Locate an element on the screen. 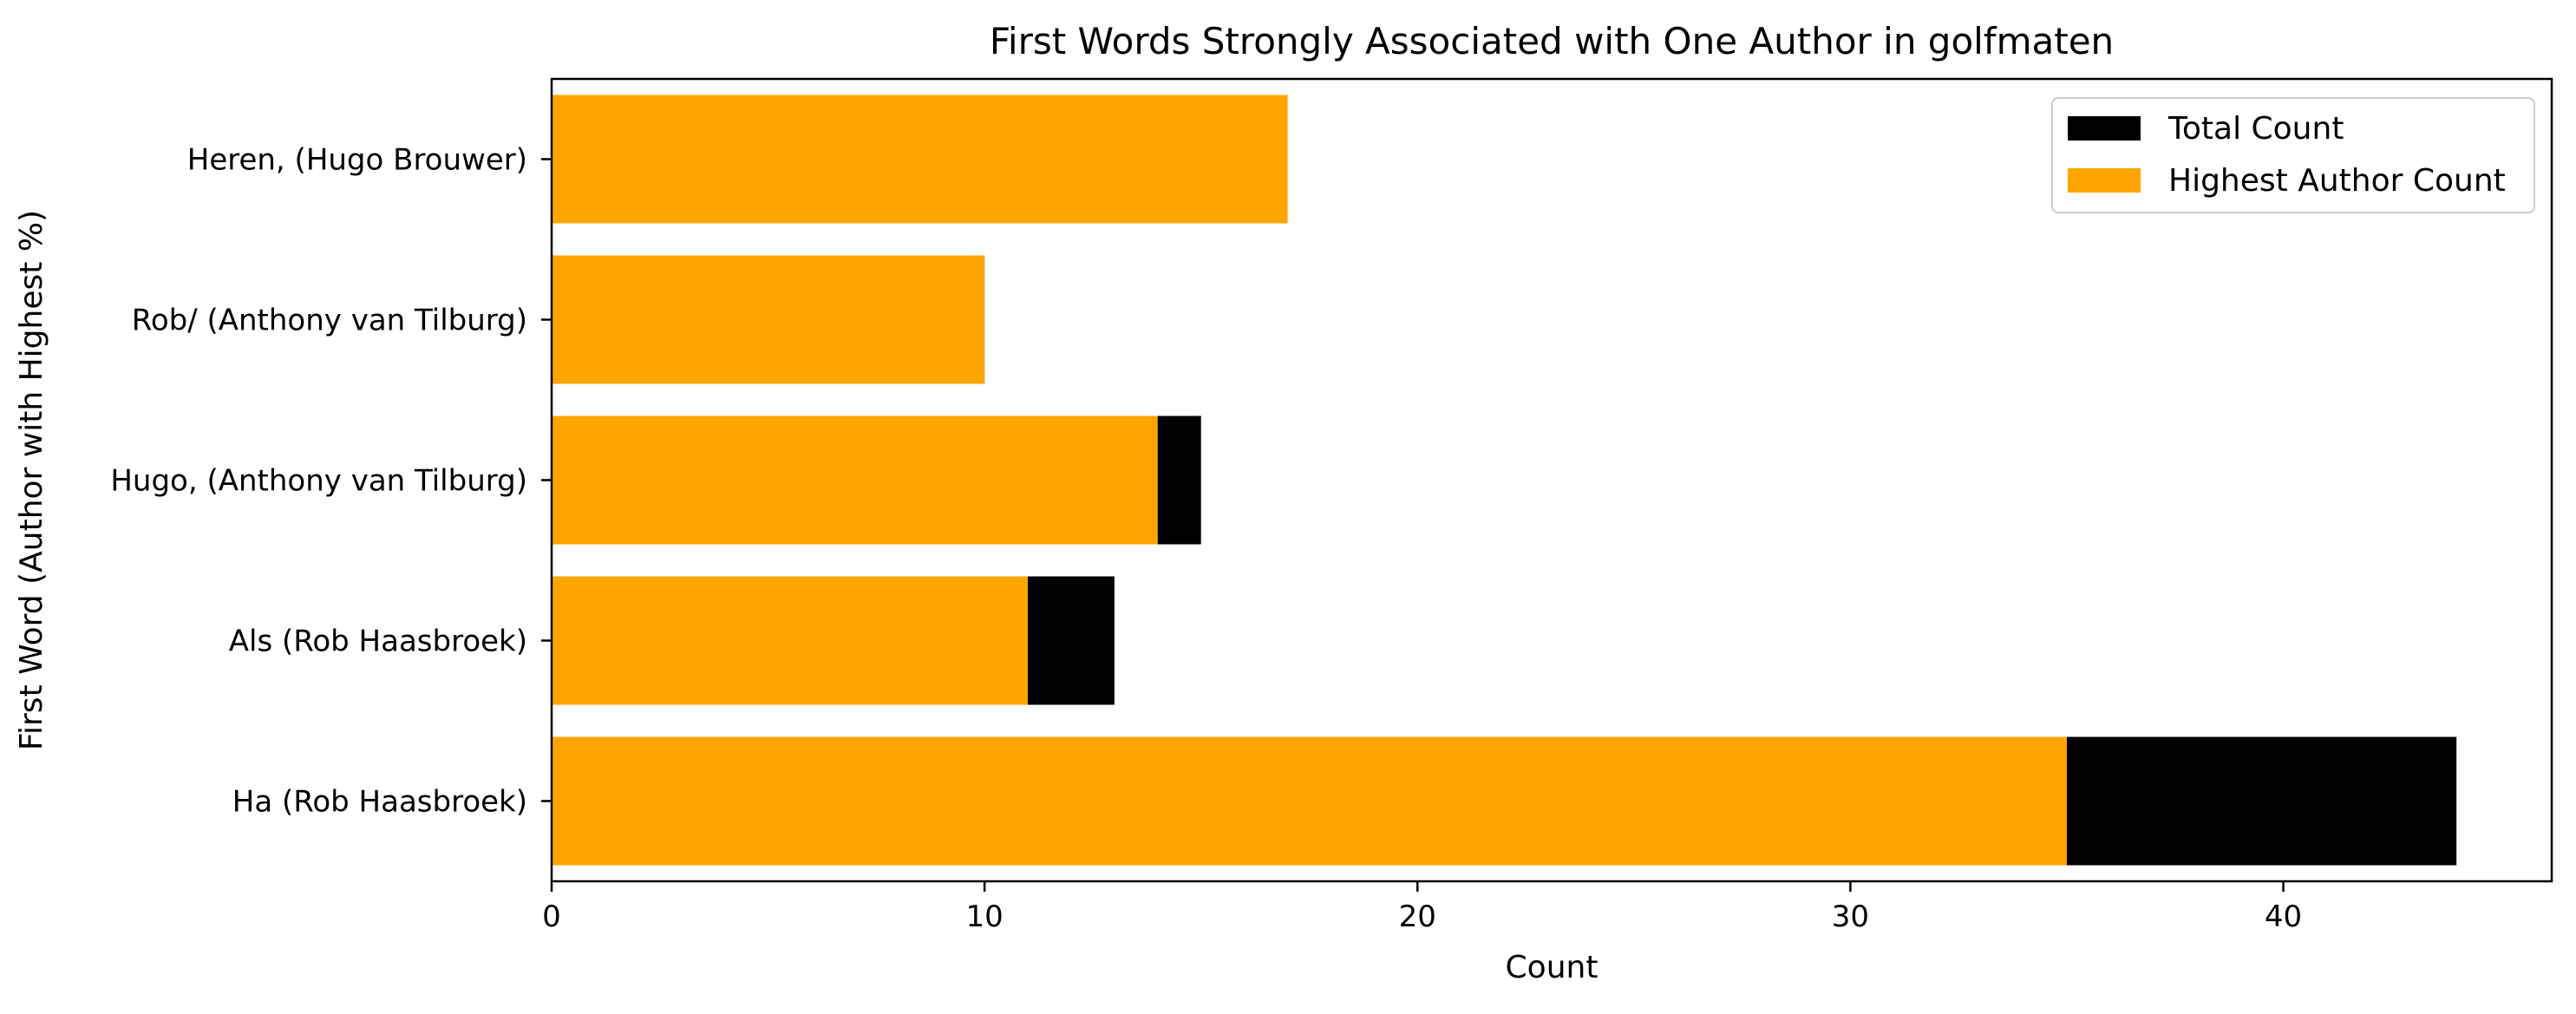 This screenshot has height=1014, width=2576. y-axis-label: First Word (Author with Highest %) is located at coordinates (31, 480).